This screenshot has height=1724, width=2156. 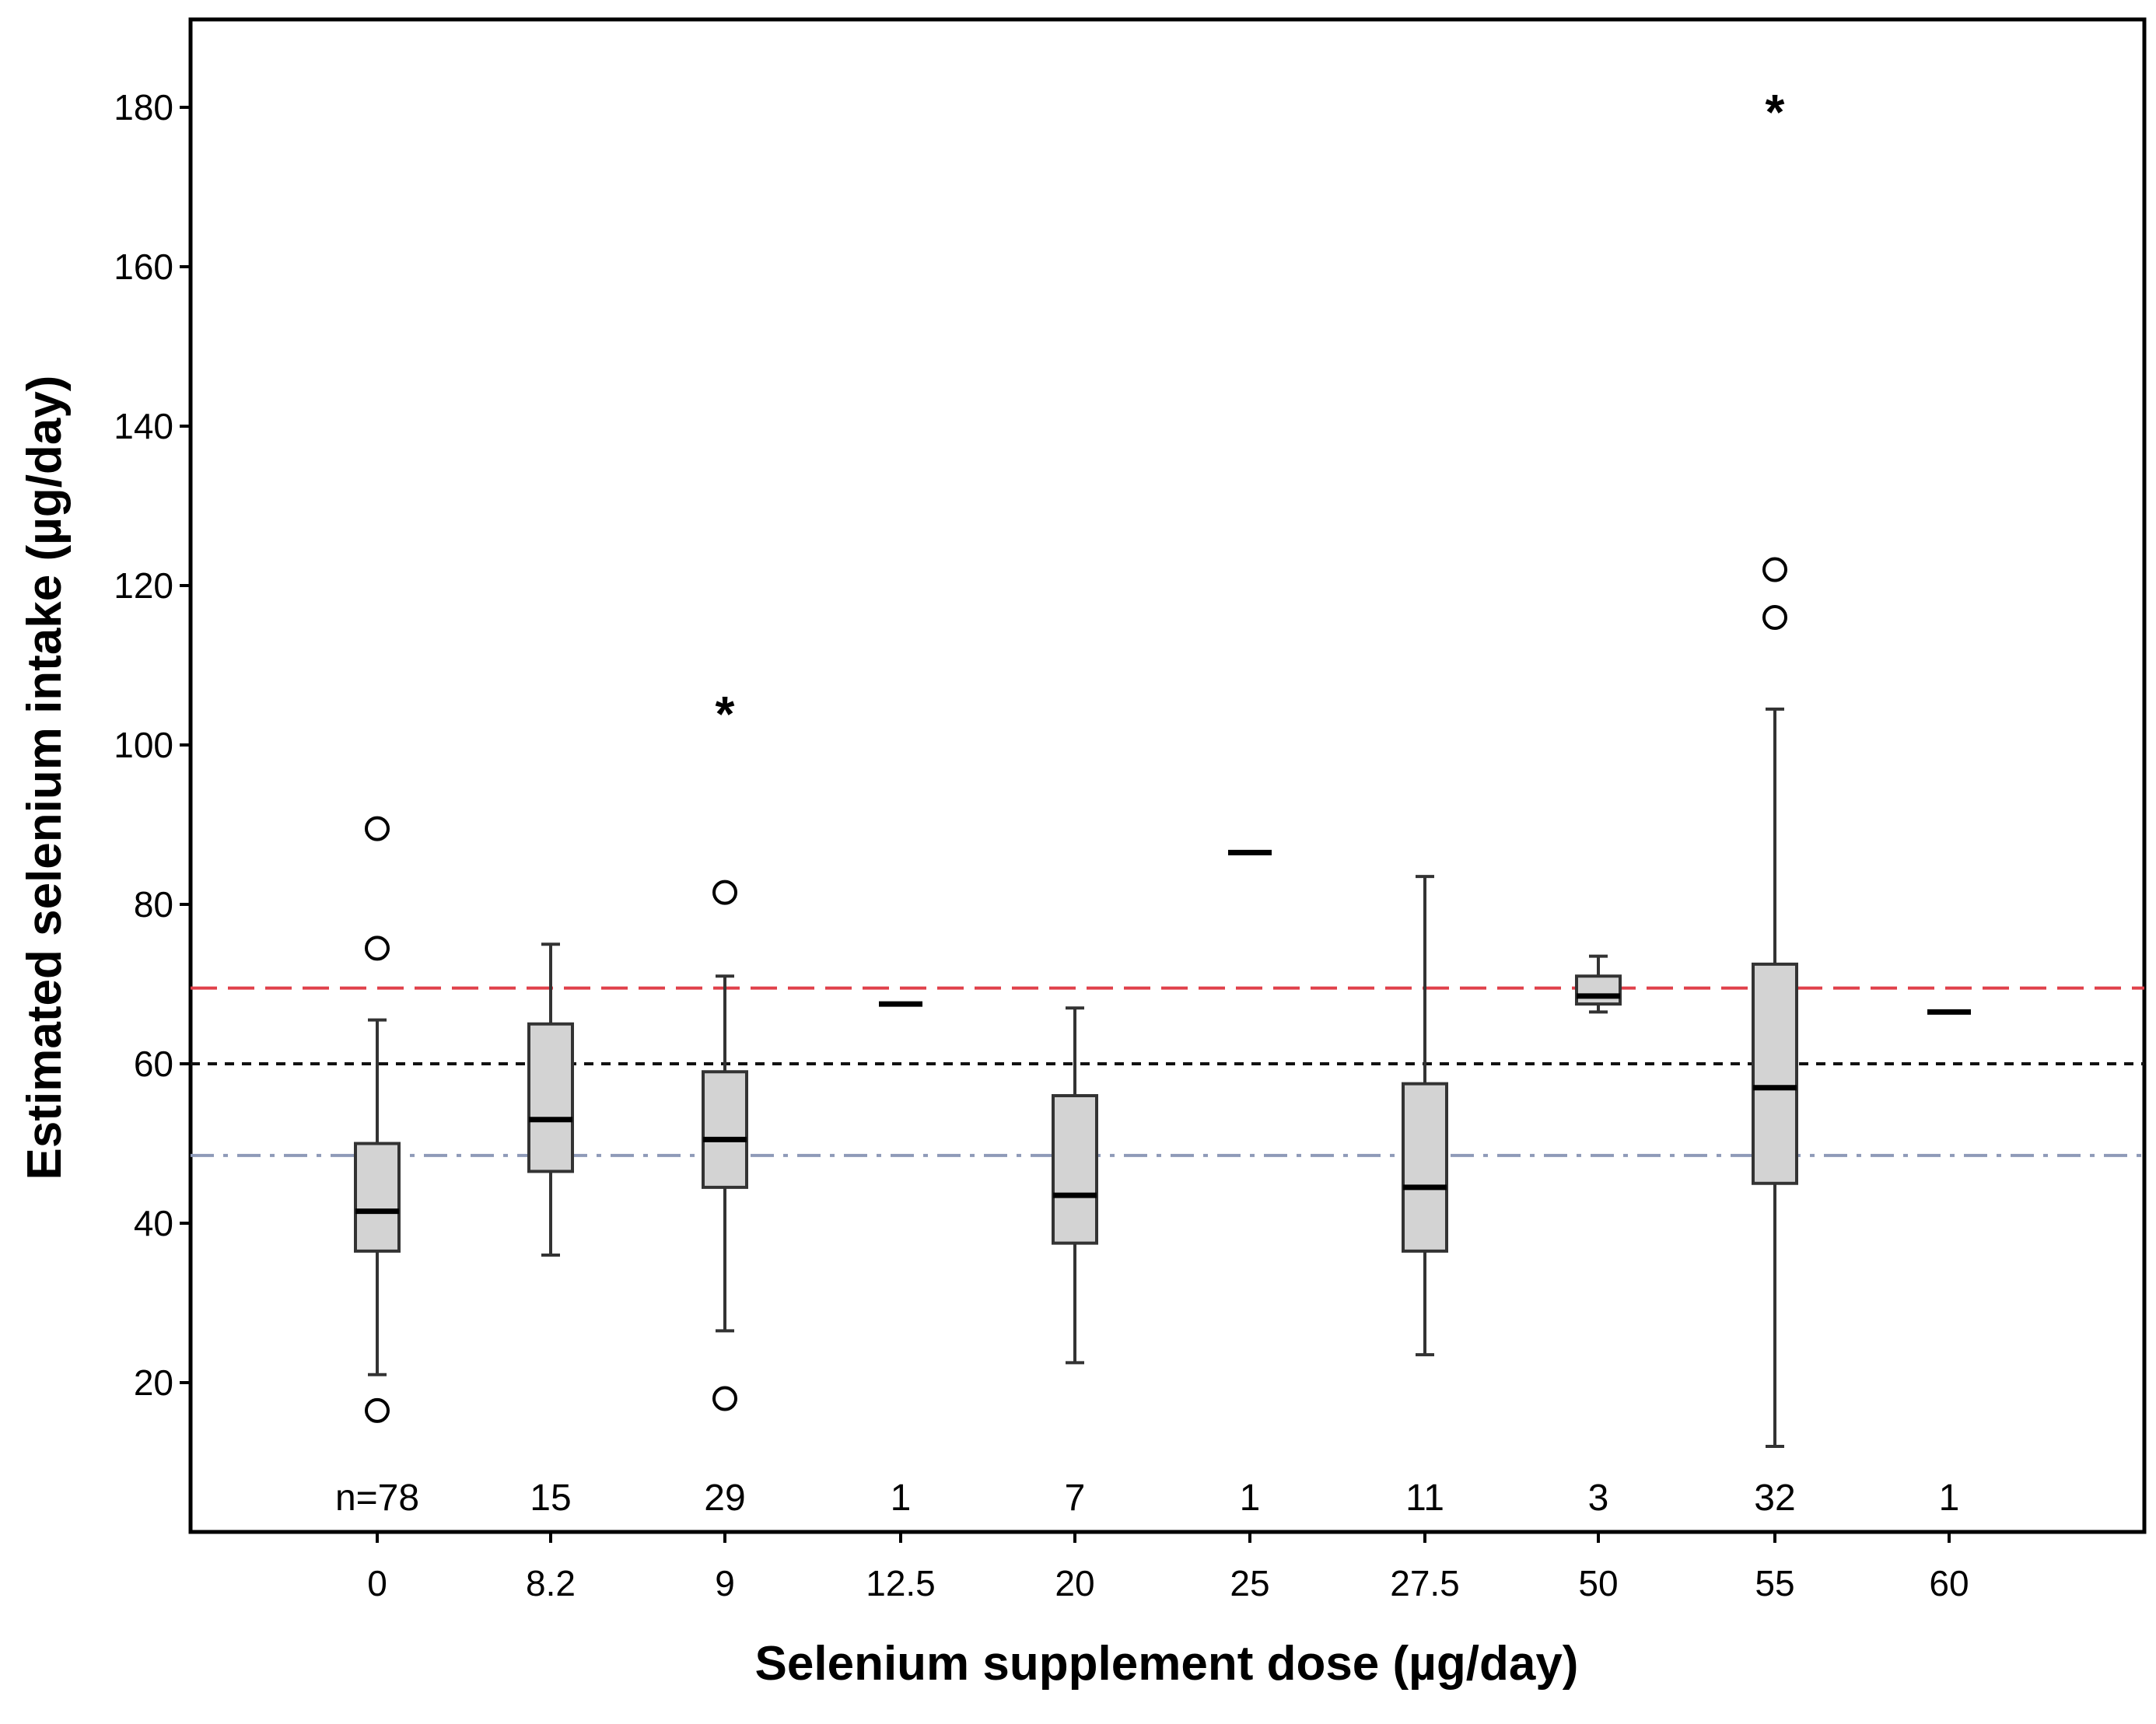 What do you see at coordinates (1250, 1583) in the screenshot?
I see `x-tick-label: 25` at bounding box center [1250, 1583].